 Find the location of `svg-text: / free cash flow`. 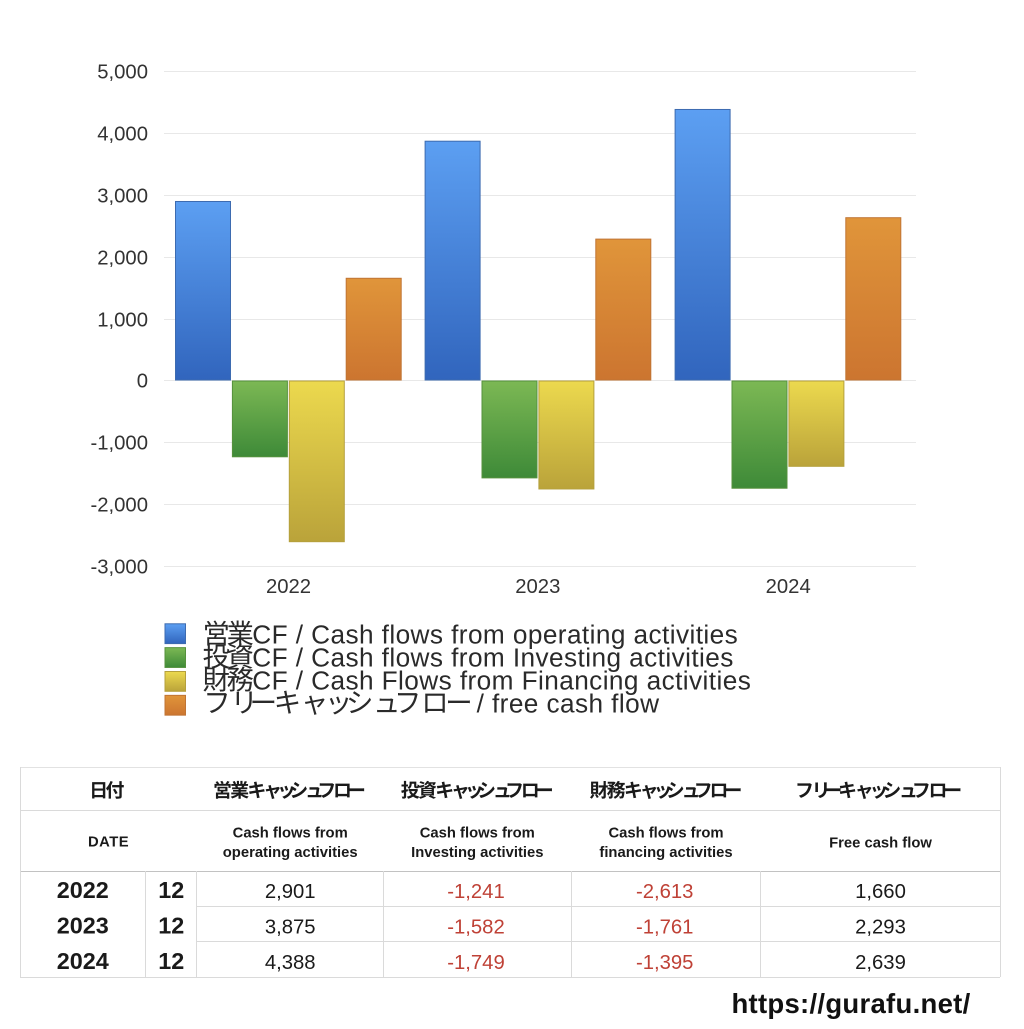

svg-text: / free cash flow is located at coordinates (568, 703).